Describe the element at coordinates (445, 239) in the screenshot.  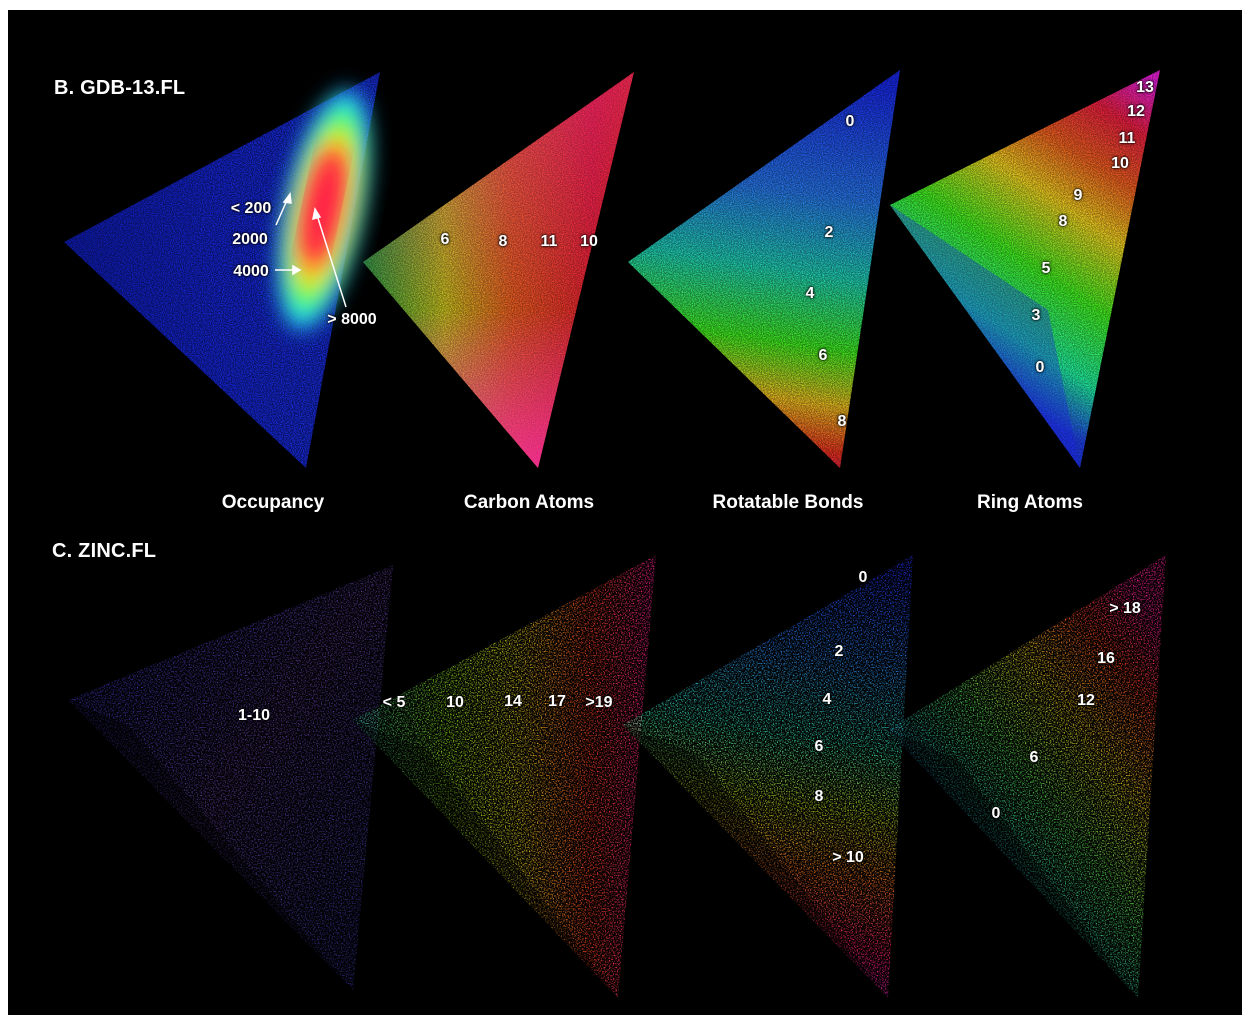
I see `gdb-carbon-label: 6` at that location.